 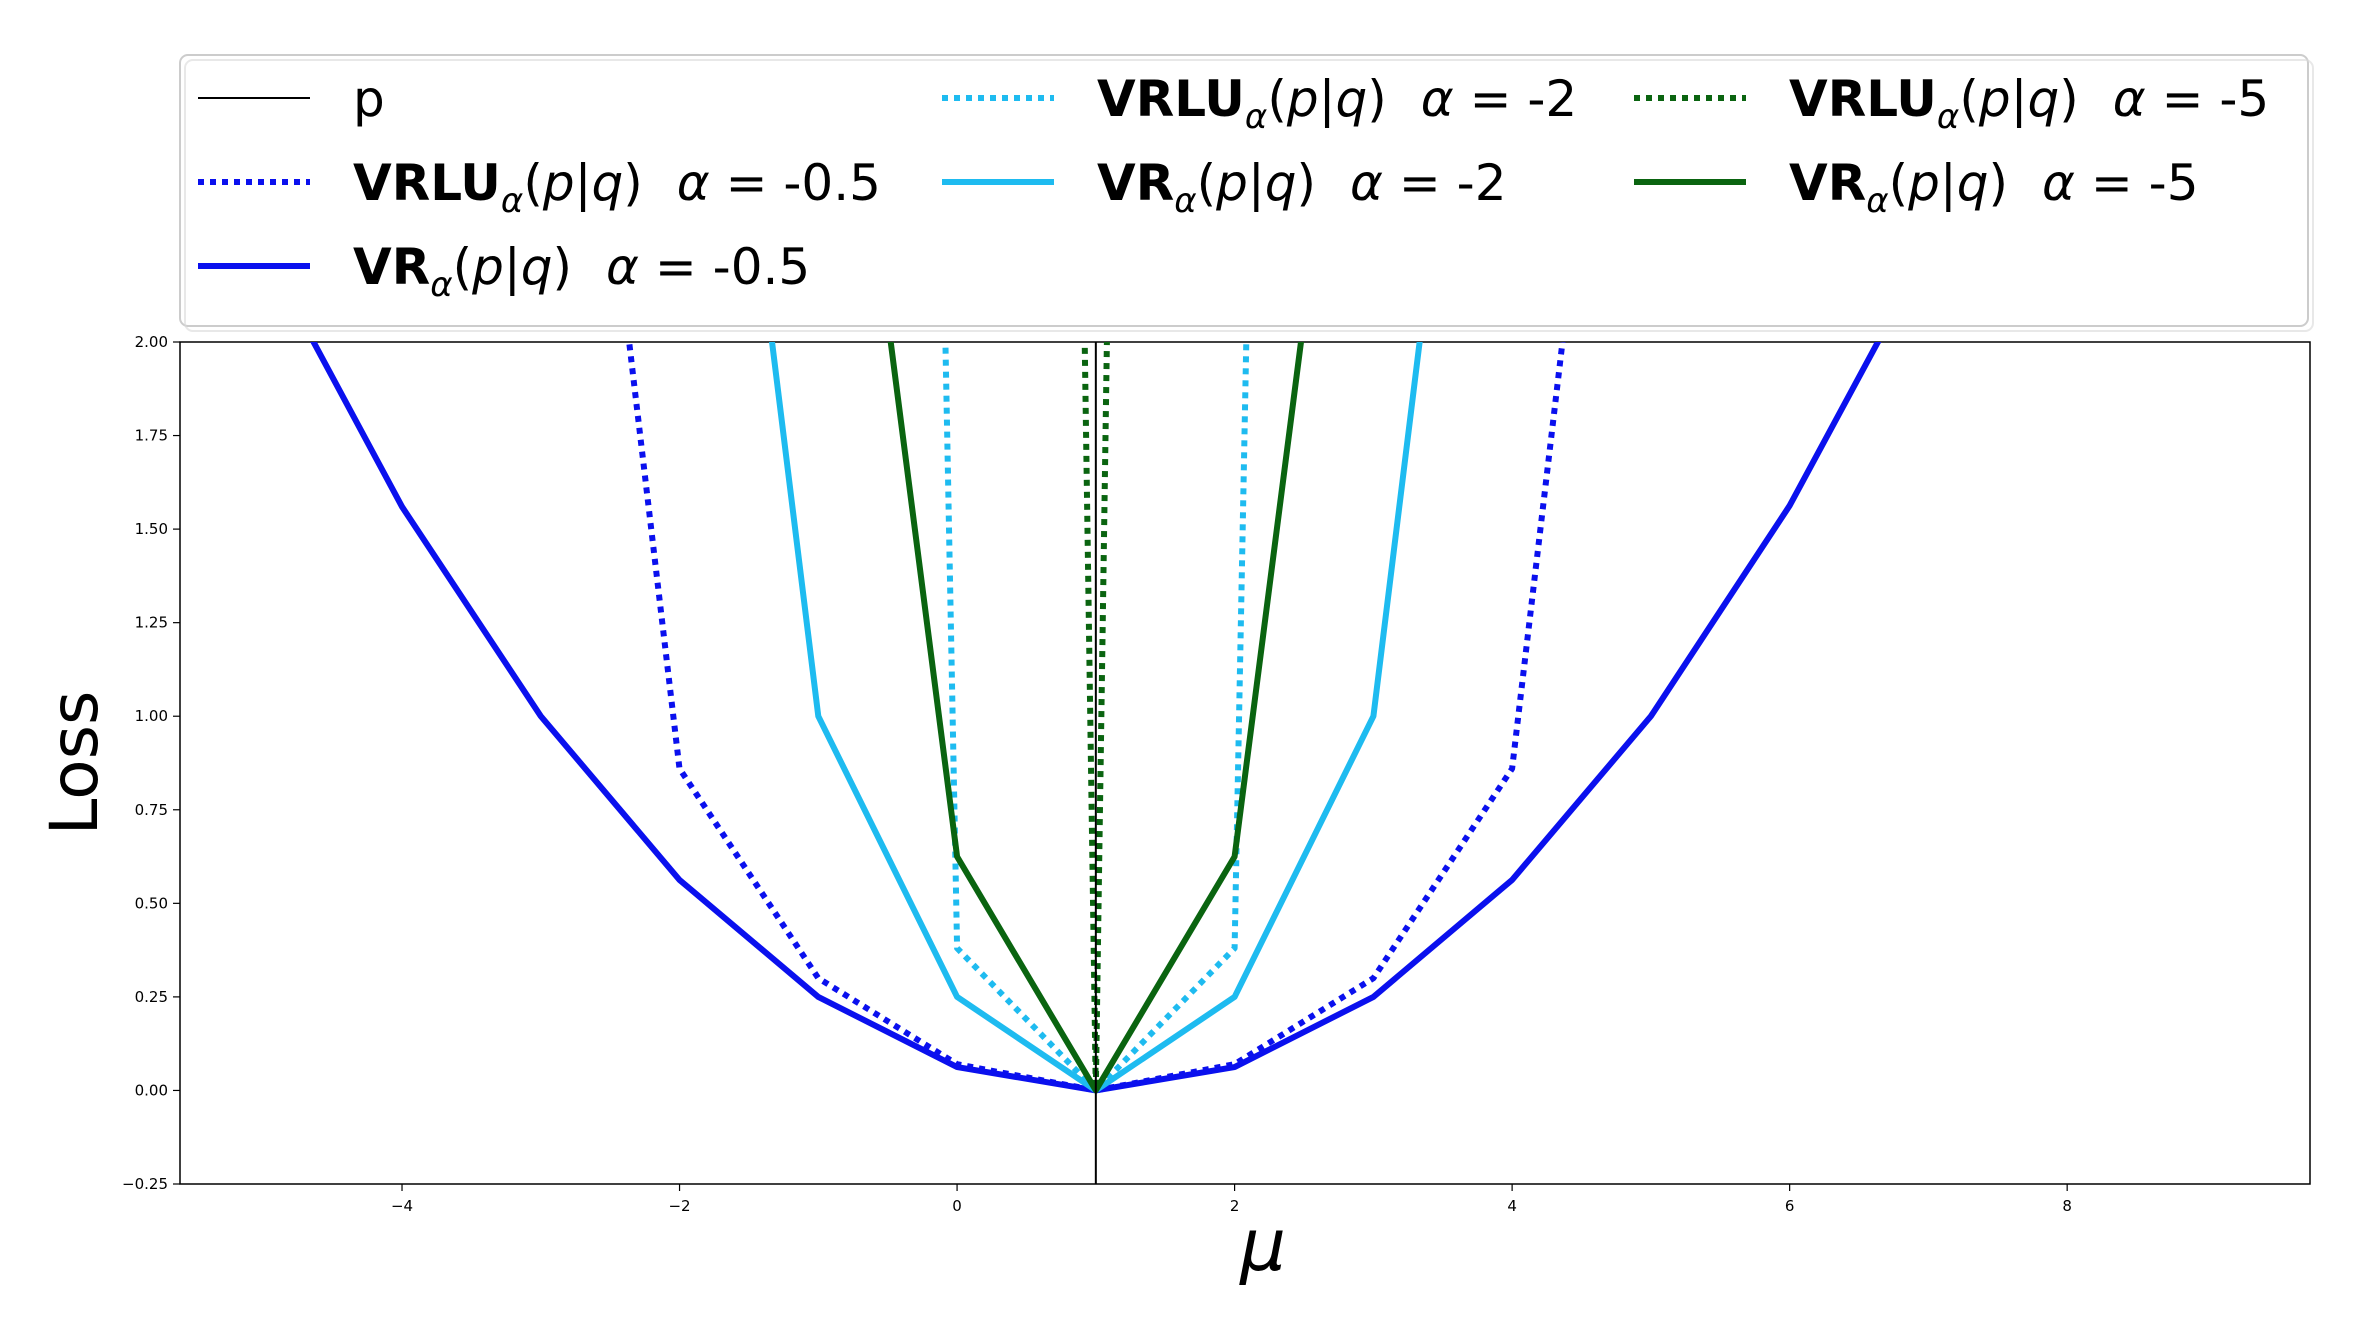 I want to click on x-axis-label: μ, so click(x=1262, y=1245).